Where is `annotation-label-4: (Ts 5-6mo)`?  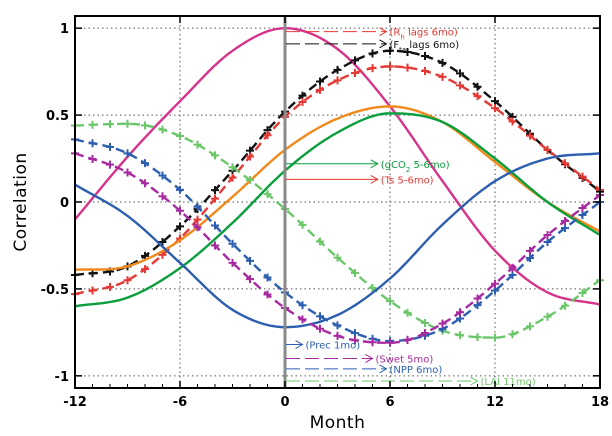 annotation-label-4: (Ts 5-6mo) is located at coordinates (407, 180).